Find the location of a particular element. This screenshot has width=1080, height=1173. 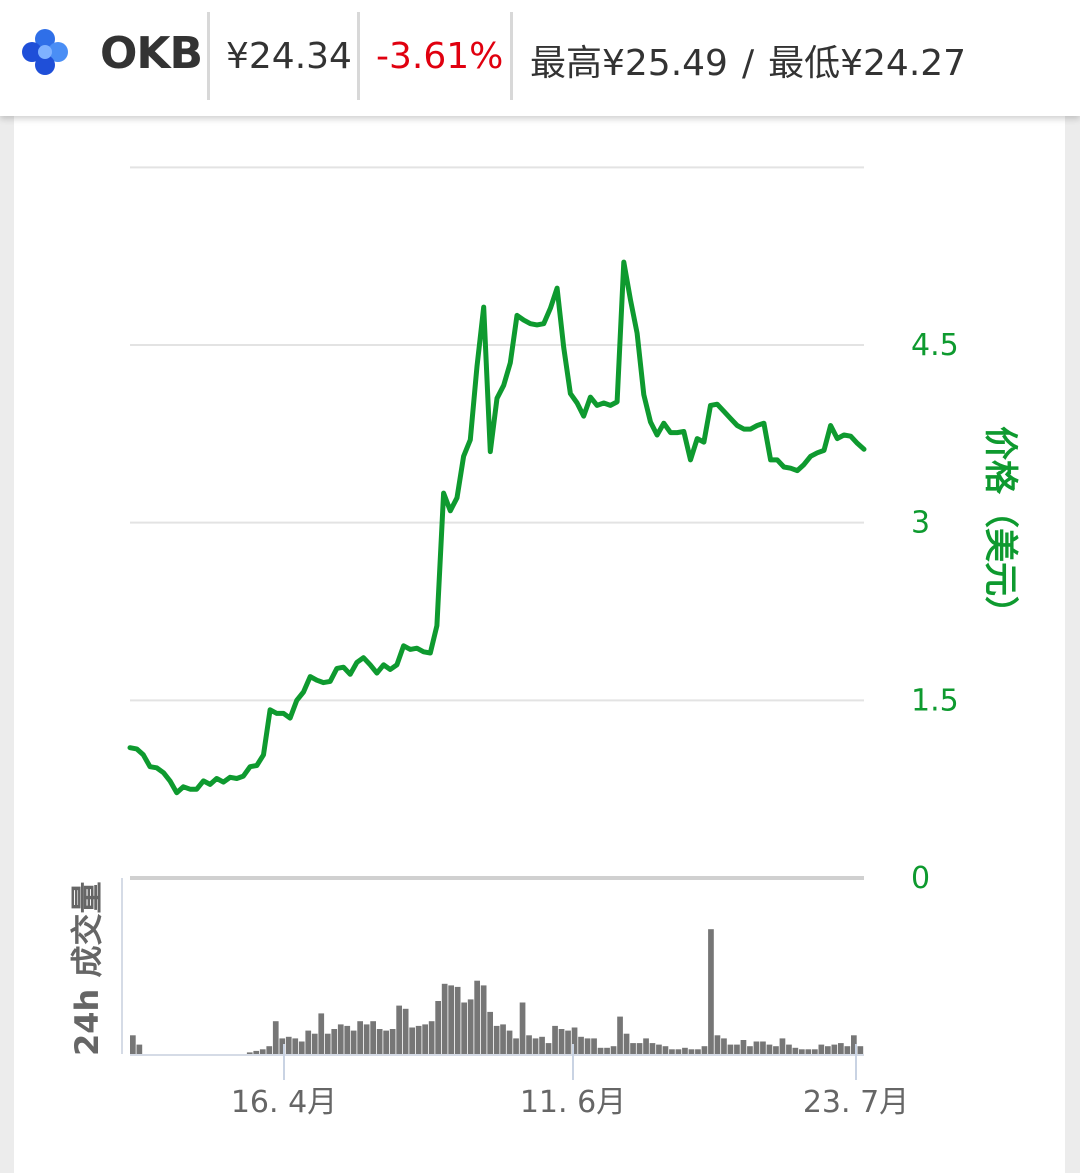

okb-logo-icon is located at coordinates (45, 52).